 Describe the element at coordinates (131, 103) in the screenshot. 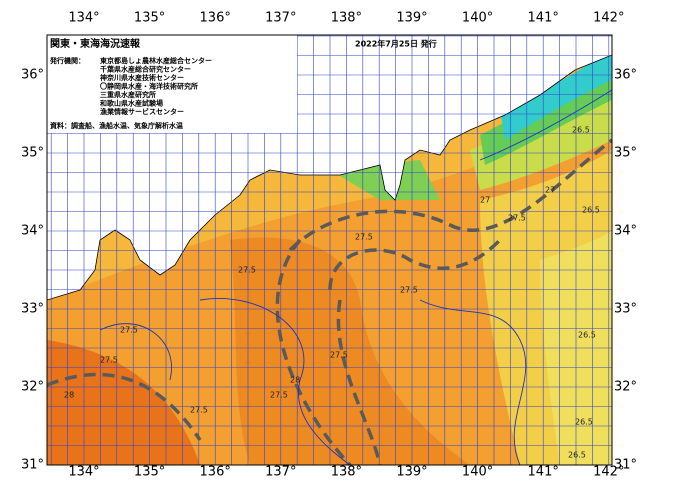

I see `issuer: 和歌山県水産試験場` at that location.